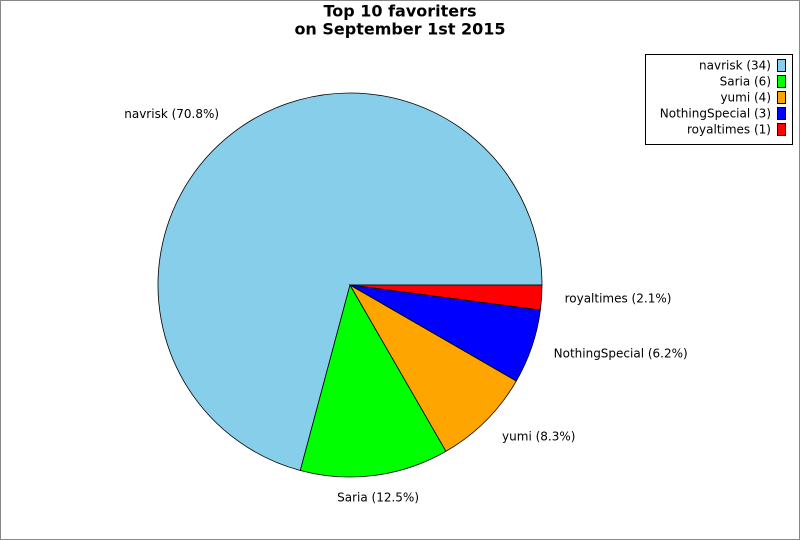  What do you see at coordinates (735, 66) in the screenshot?
I see `legend-label: navrisk (34)` at bounding box center [735, 66].